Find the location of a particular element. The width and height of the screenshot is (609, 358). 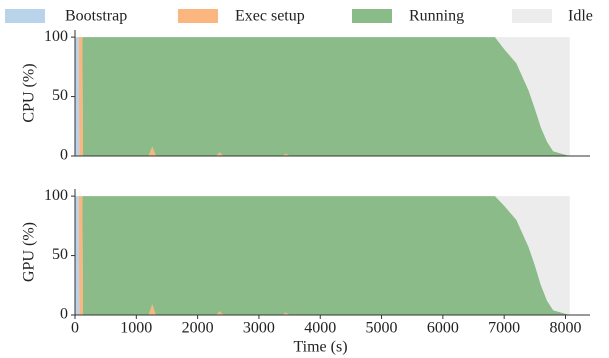

legend-label: Exec setup is located at coordinates (270, 16).